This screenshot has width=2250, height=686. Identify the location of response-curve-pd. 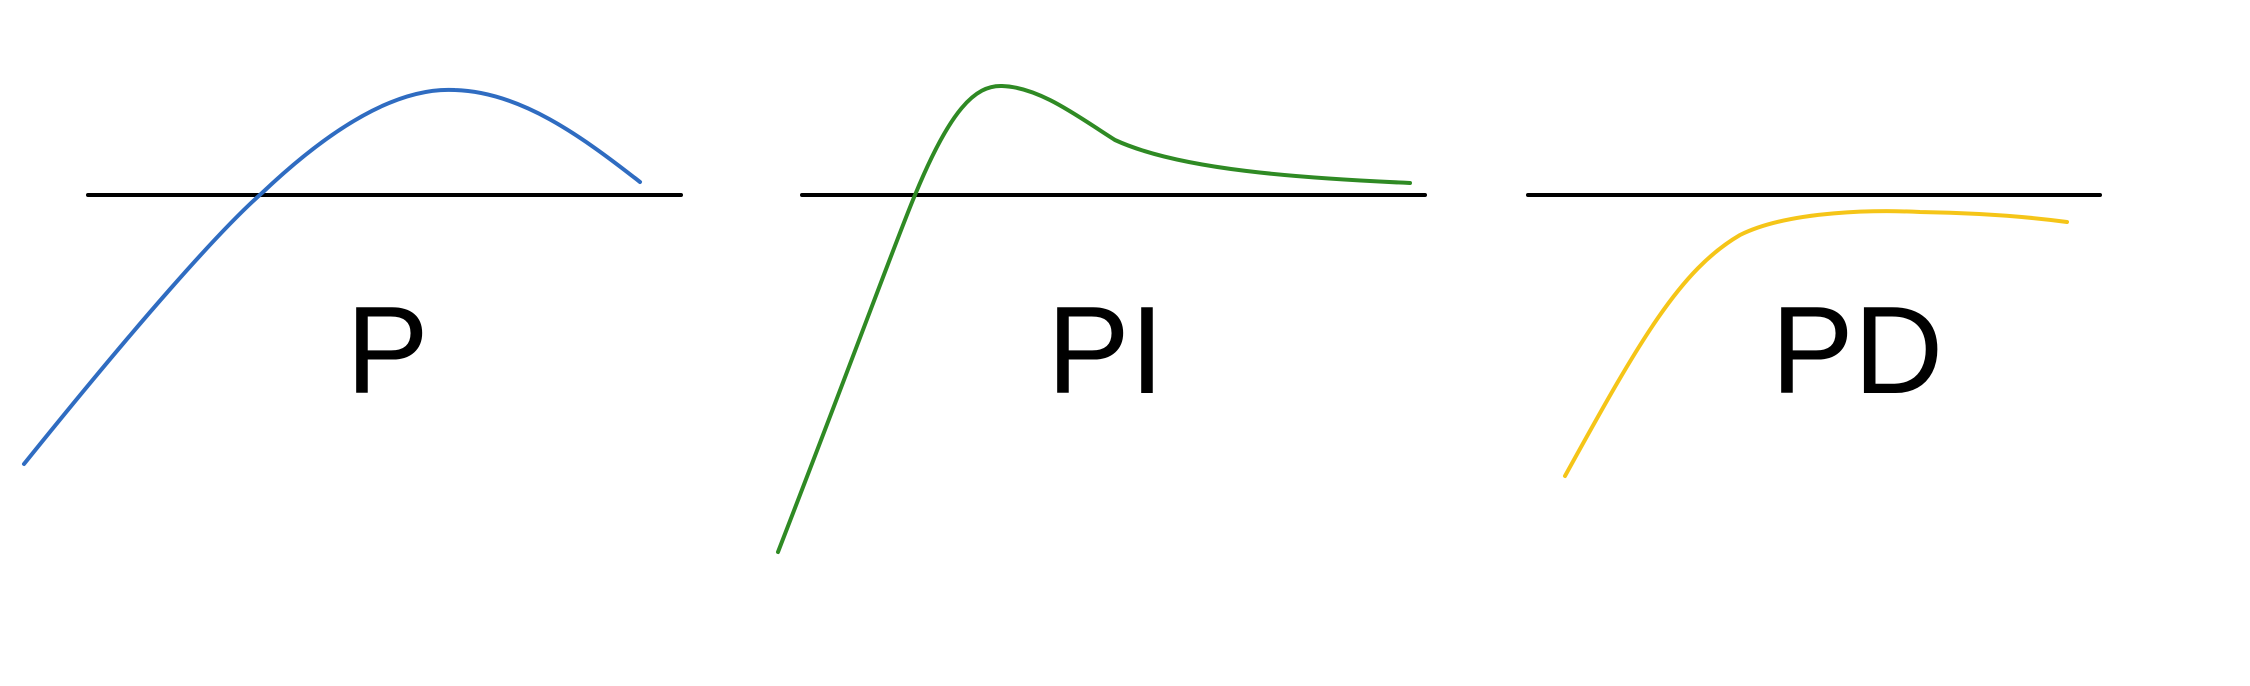
(1816, 343).